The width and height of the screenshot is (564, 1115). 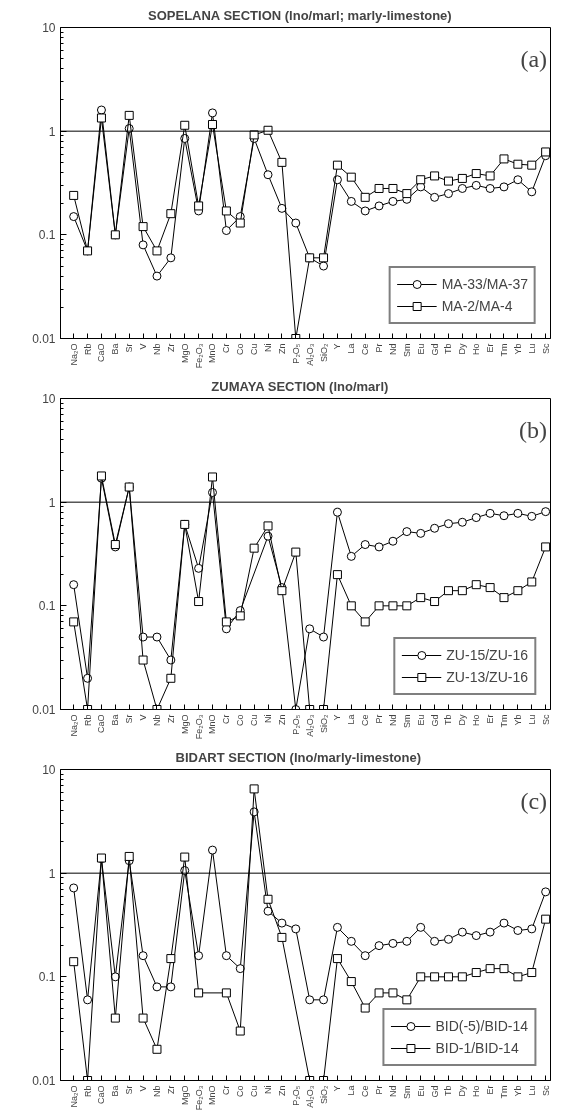 What do you see at coordinates (481, 1026) in the screenshot?
I see `legend-label: BID(-5)/BID-14` at bounding box center [481, 1026].